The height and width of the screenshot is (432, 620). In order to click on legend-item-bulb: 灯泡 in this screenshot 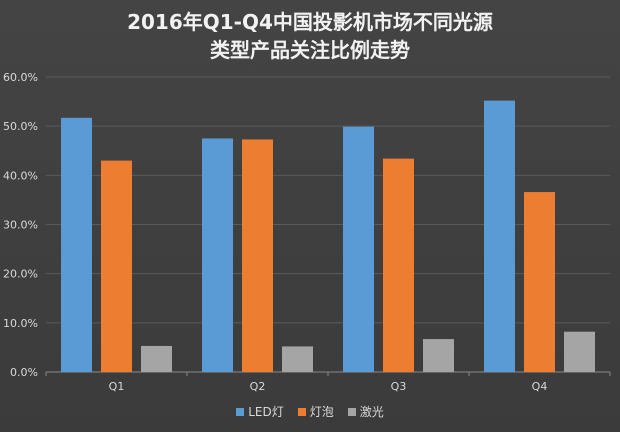, I will do `click(315, 411)`.